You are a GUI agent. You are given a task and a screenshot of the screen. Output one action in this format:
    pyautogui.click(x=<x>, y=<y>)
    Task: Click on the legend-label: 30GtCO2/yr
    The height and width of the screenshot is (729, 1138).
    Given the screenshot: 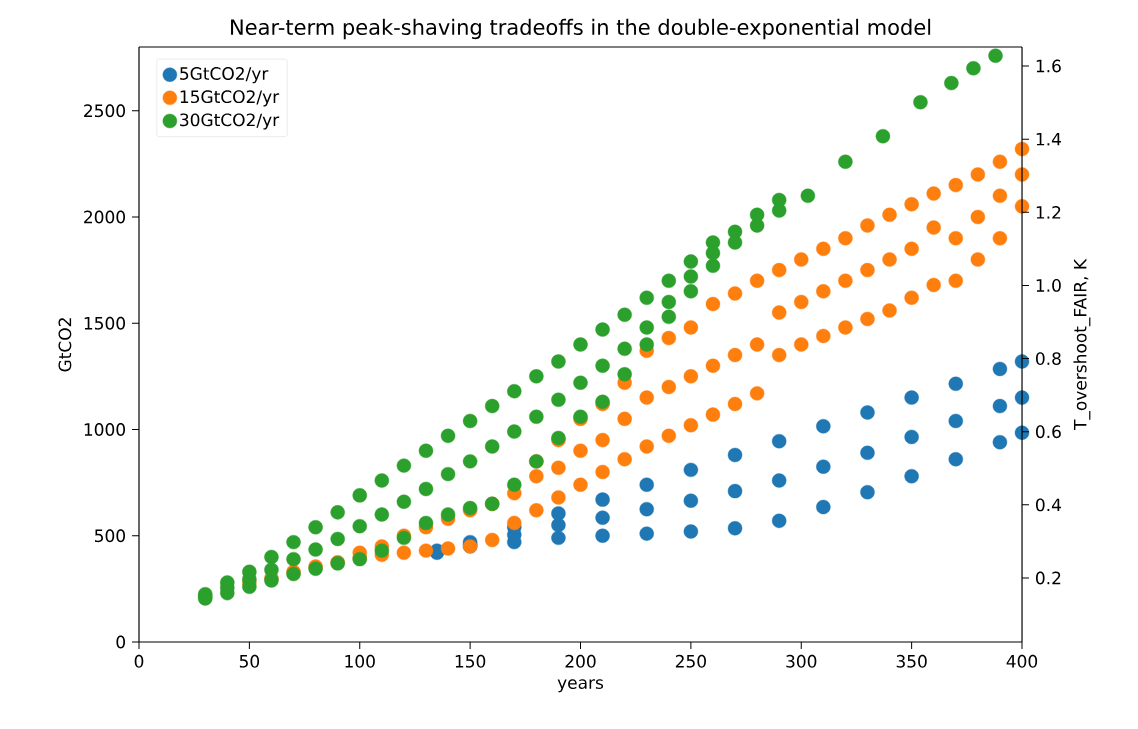 What is the action you would take?
    pyautogui.click(x=230, y=121)
    